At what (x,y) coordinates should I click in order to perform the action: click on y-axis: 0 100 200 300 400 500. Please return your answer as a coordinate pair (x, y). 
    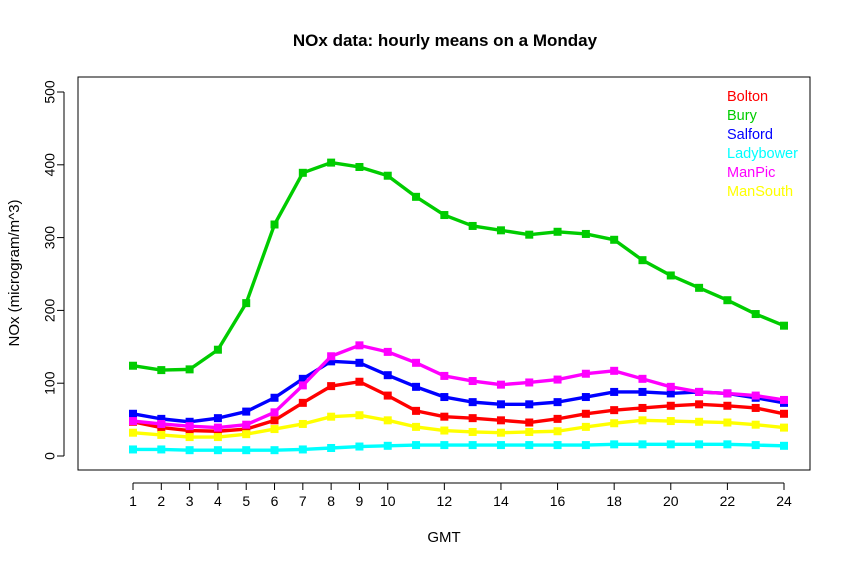
    Looking at the image, I should click on (53, 270).